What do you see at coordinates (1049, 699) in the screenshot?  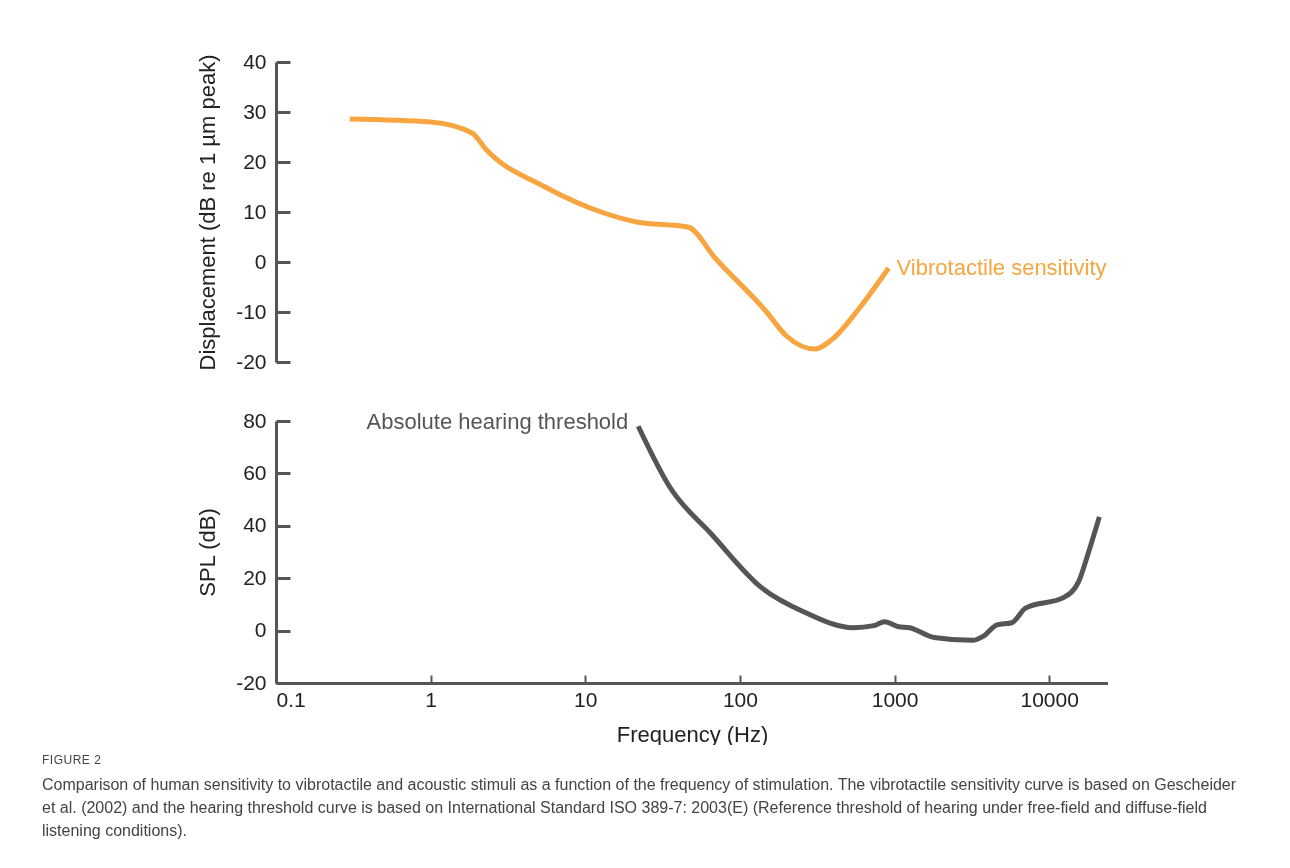 I see `x-tick-label: 10000` at bounding box center [1049, 699].